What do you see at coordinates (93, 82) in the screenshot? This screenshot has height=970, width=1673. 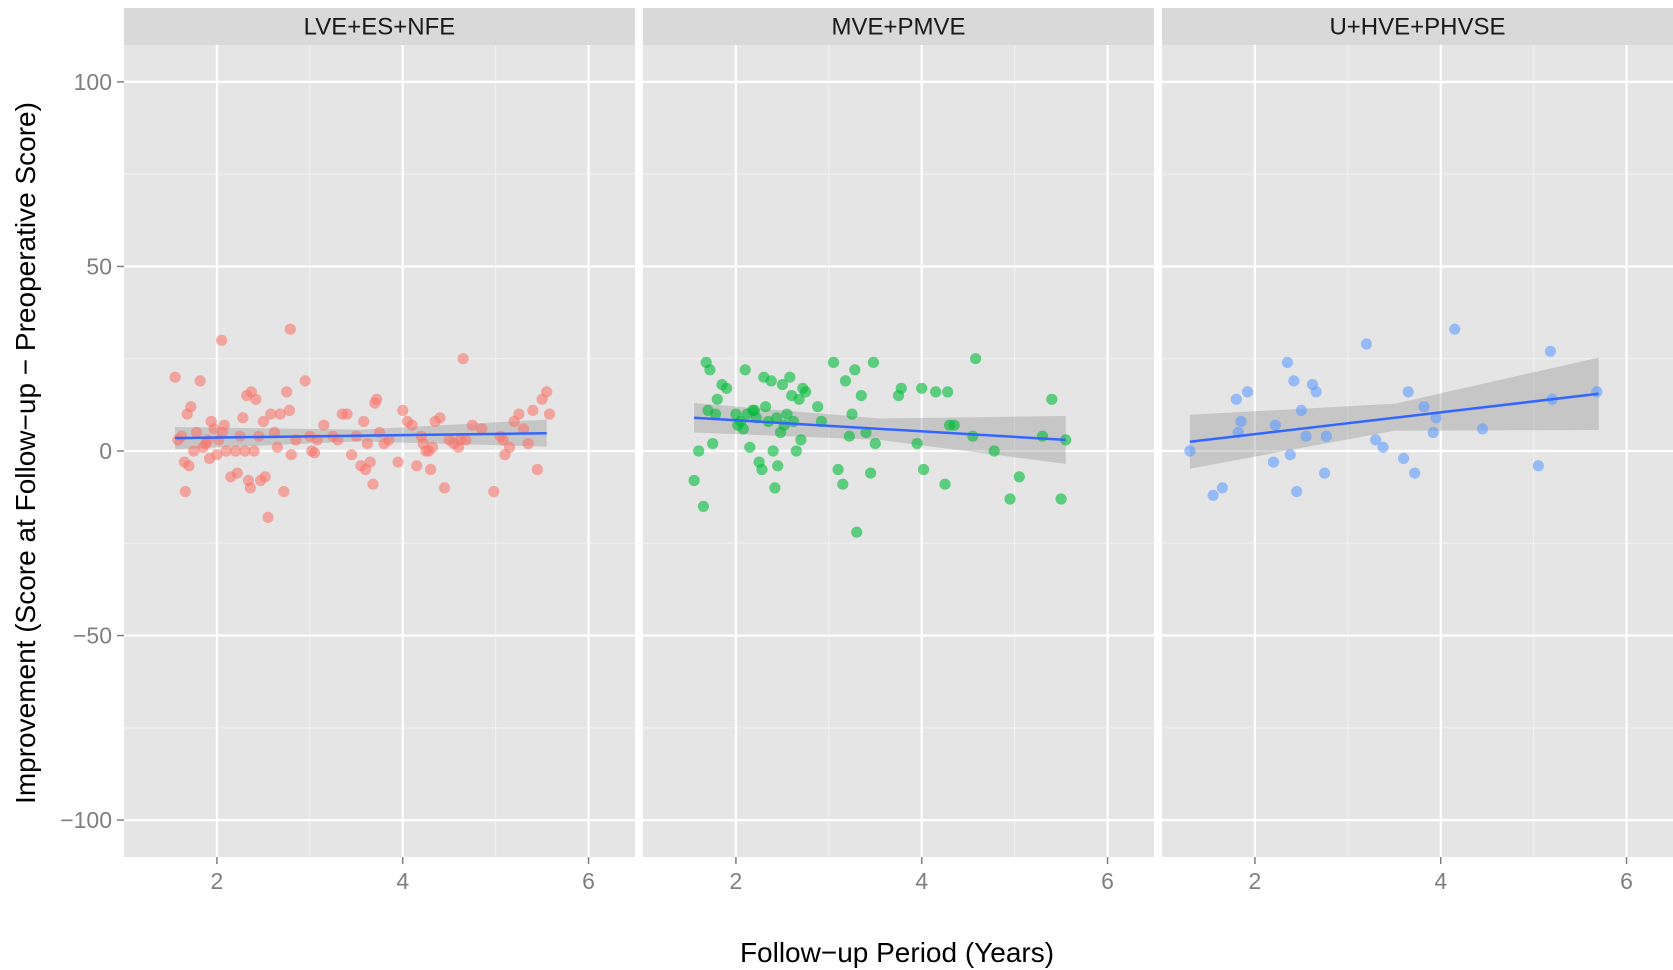 I see `y-tick-label: 100` at bounding box center [93, 82].